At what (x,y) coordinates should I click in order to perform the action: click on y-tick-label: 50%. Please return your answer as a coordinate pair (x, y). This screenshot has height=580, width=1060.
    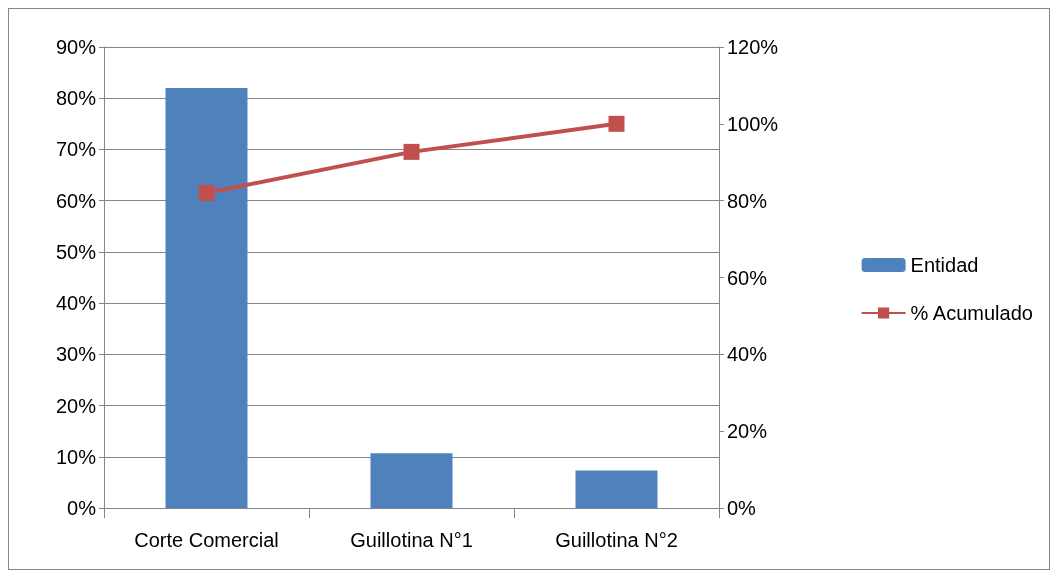
    Looking at the image, I should click on (76, 251).